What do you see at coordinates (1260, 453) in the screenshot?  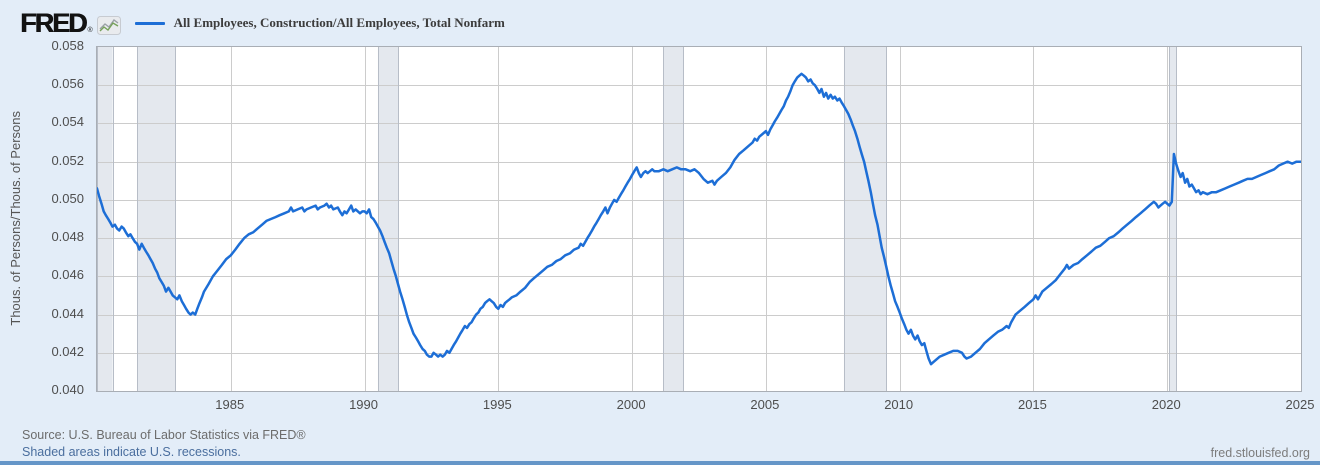 I see `fred-site-link: fred.stlouisfed.org` at bounding box center [1260, 453].